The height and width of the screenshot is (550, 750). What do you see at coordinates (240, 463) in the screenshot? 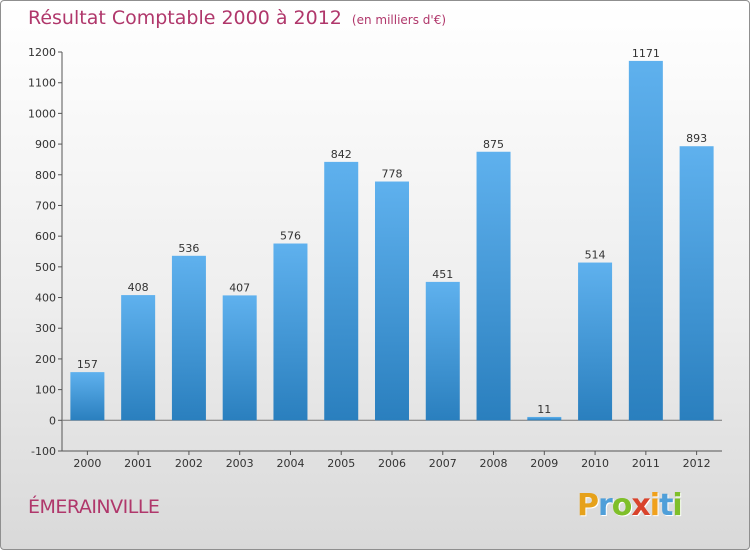
I see `x-tick-label-2003: 2003` at bounding box center [240, 463].